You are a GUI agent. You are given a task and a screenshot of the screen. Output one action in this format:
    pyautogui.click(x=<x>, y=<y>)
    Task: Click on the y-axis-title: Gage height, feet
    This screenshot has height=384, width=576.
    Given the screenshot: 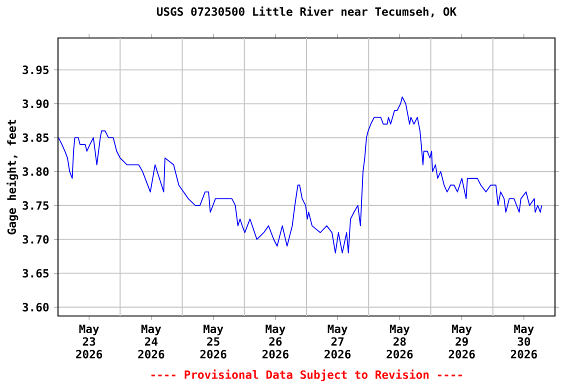 What is the action you would take?
    pyautogui.click(x=12, y=177)
    